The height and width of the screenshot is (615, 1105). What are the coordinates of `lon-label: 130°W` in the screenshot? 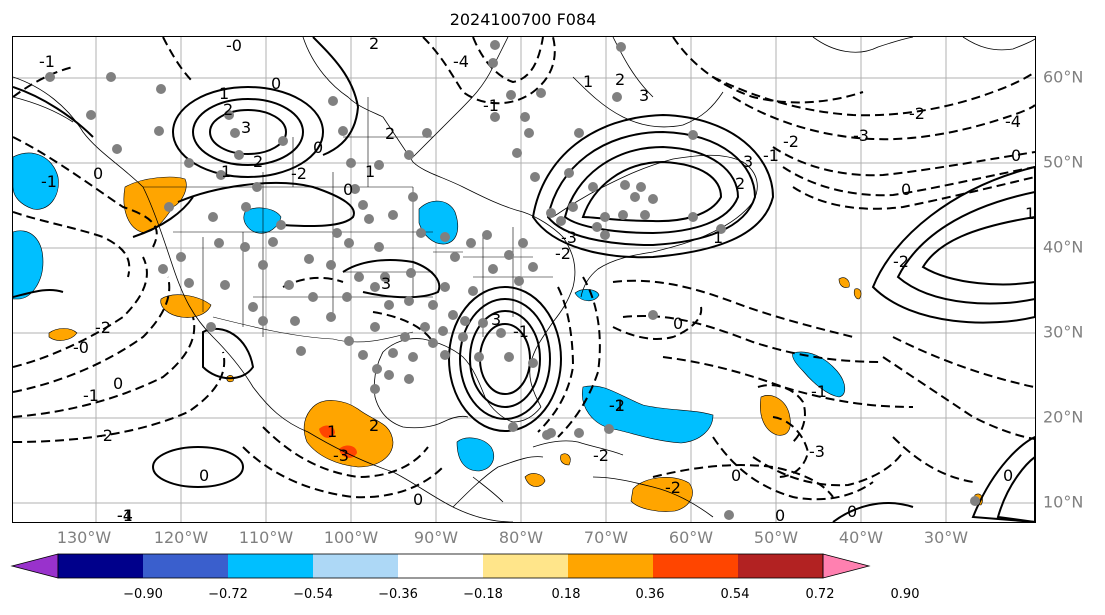 It's located at (84, 537).